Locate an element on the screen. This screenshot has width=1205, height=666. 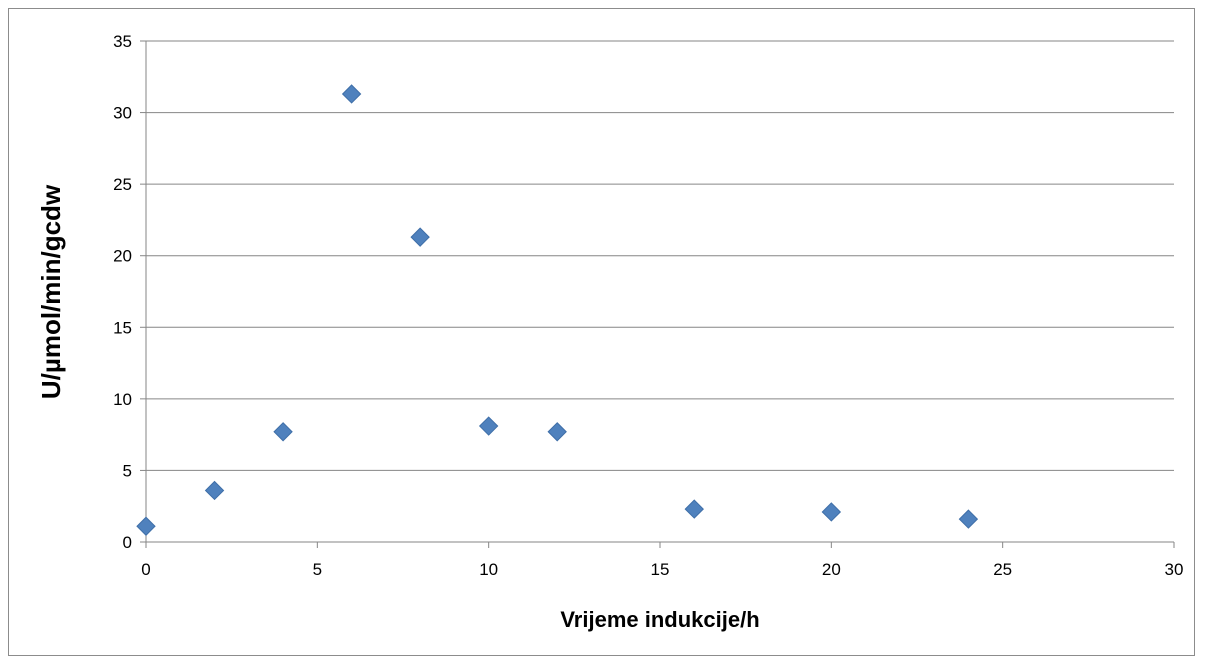
y-tick-labels: 0 5 10 15 20 25 30 35 is located at coordinates (122, 292).